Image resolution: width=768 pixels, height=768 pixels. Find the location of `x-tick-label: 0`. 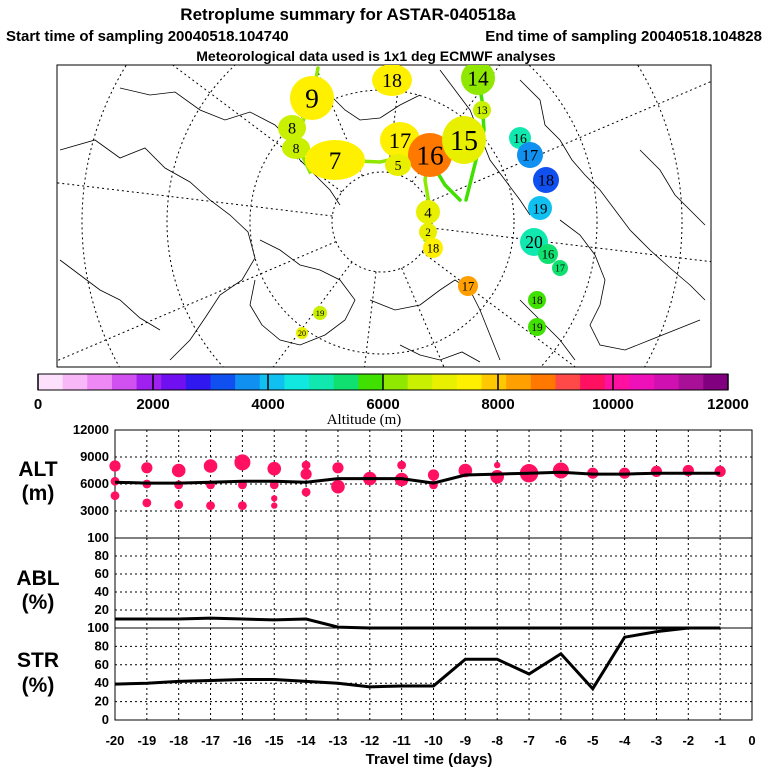

x-tick-label: 0 is located at coordinates (751, 740).